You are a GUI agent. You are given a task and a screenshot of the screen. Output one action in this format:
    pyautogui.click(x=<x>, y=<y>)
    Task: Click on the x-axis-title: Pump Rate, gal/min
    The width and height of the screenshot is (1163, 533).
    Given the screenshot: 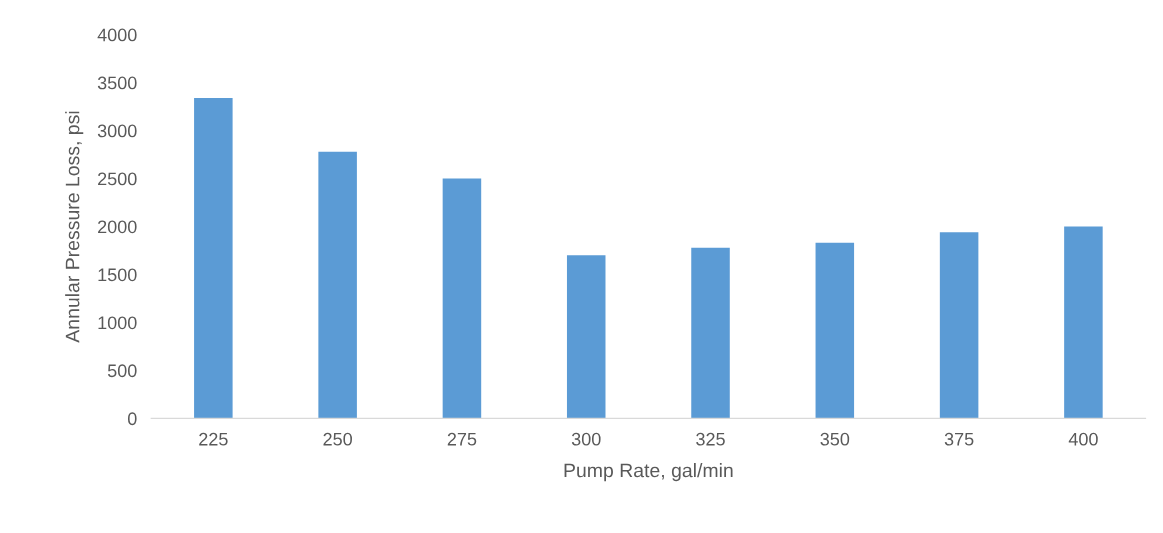 What is the action you would take?
    pyautogui.click(x=648, y=472)
    